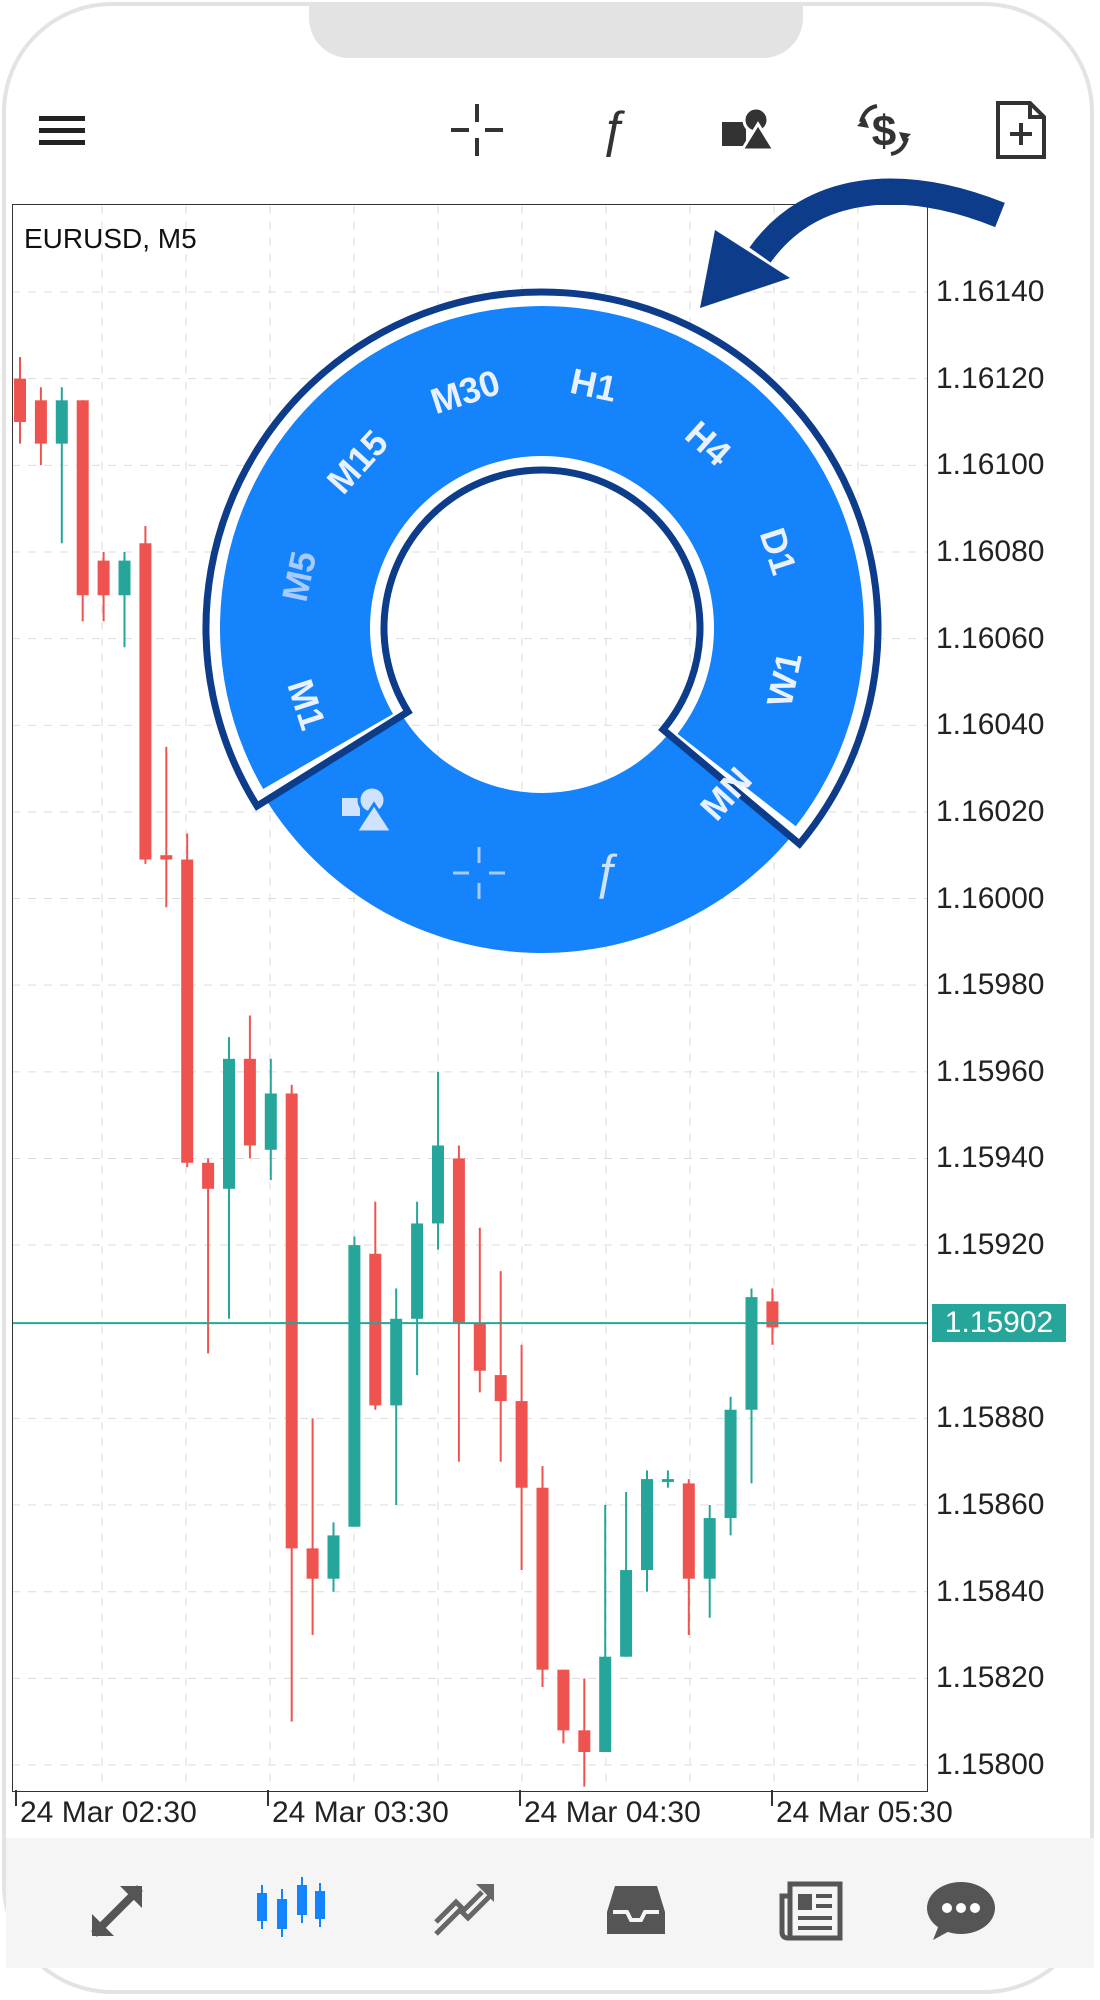 Image resolution: width=1100 pixels, height=2000 pixels. I want to click on price-tick-label: 1.16140, so click(990, 291).